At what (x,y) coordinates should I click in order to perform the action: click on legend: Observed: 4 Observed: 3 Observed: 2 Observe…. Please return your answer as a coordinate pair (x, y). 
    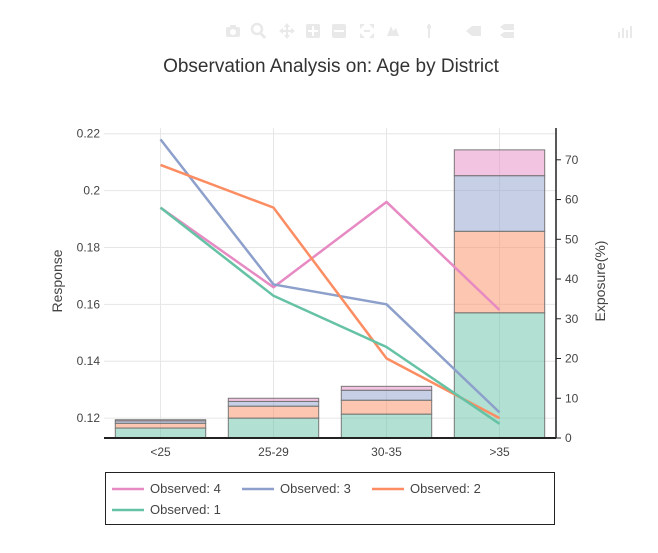
    Looking at the image, I should click on (330, 498).